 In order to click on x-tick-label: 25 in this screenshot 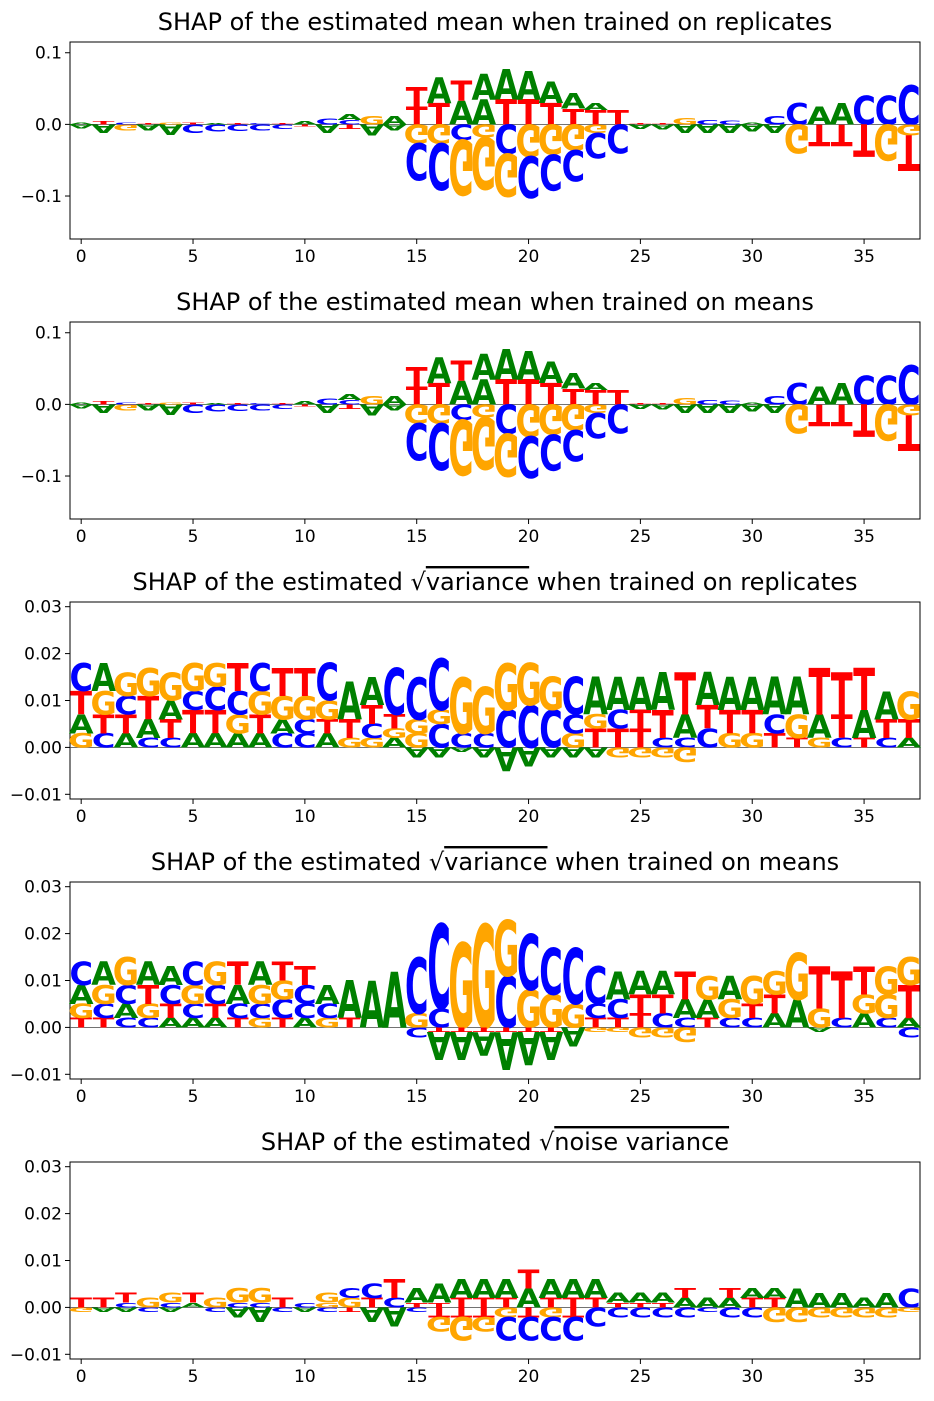, I will do `click(641, 257)`.